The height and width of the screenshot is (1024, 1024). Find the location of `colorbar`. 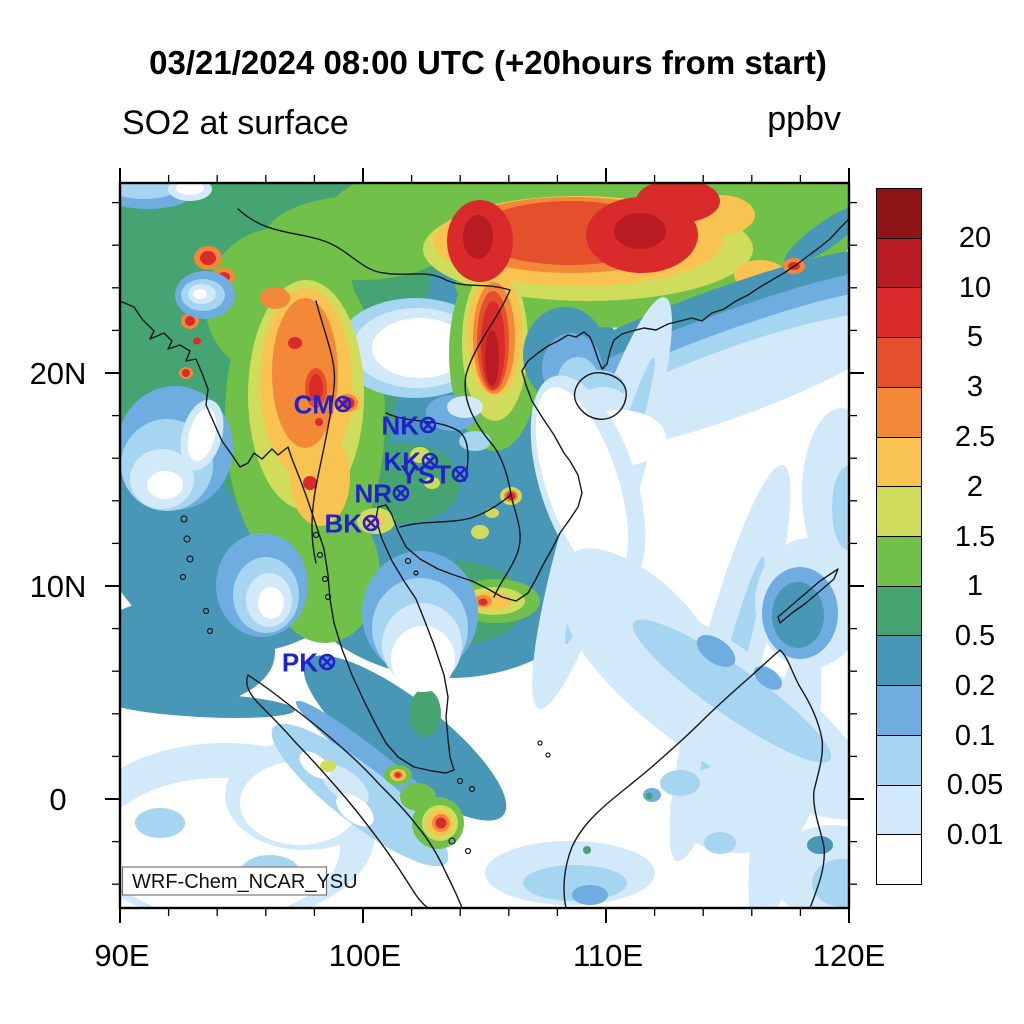

colorbar is located at coordinates (899, 536).